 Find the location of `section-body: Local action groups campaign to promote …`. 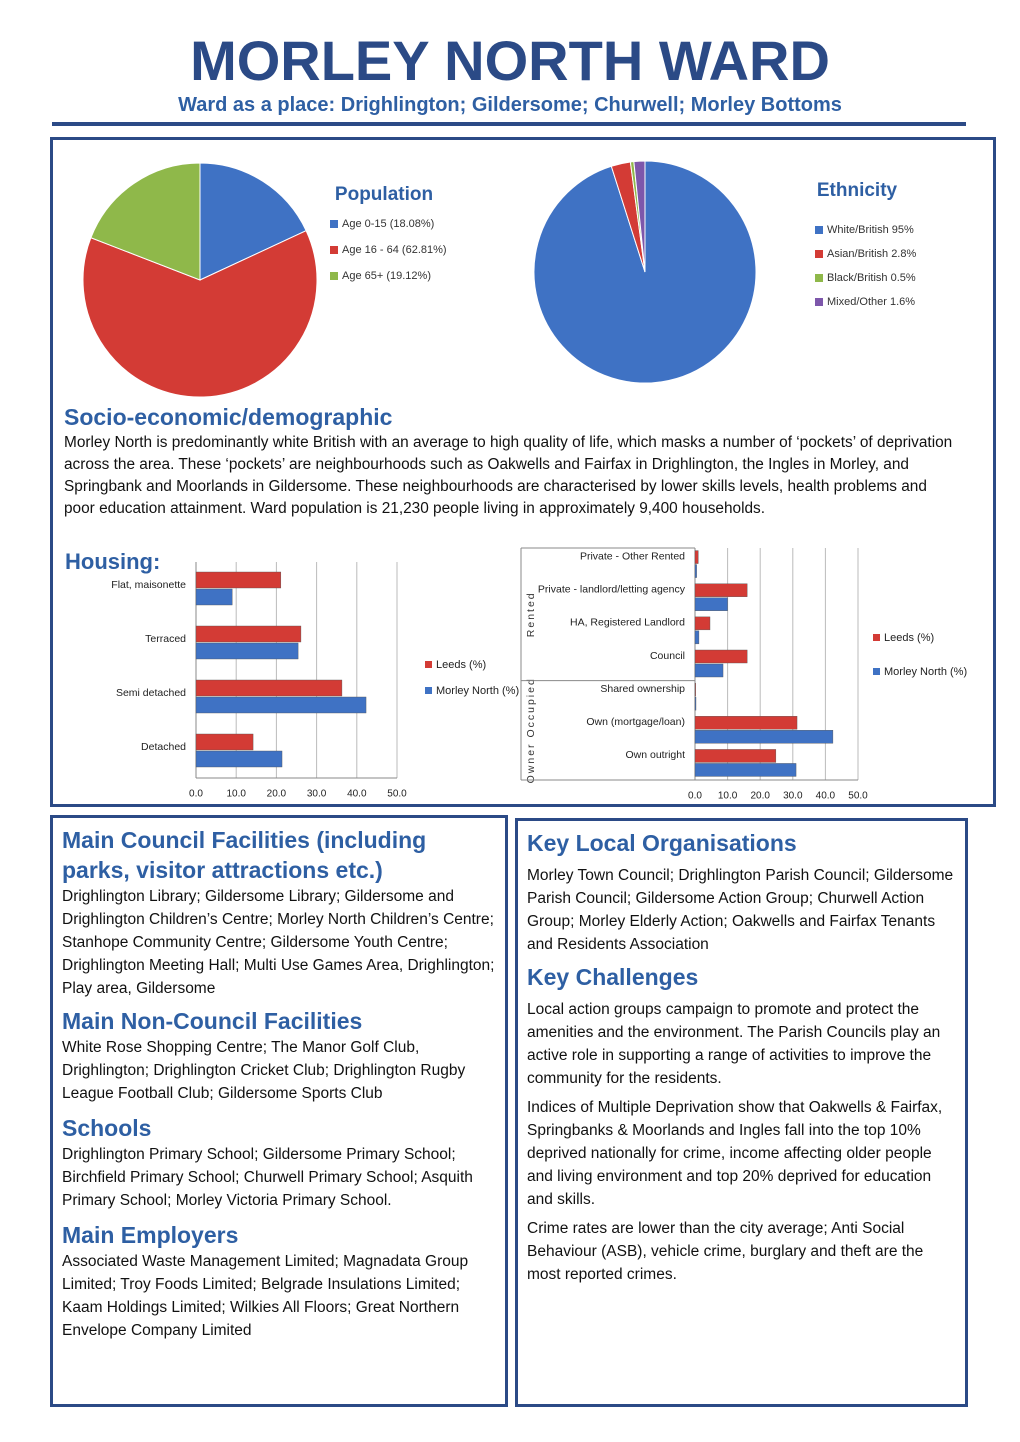

section-body: Local action groups campaign to promote … is located at coordinates (734, 1044).